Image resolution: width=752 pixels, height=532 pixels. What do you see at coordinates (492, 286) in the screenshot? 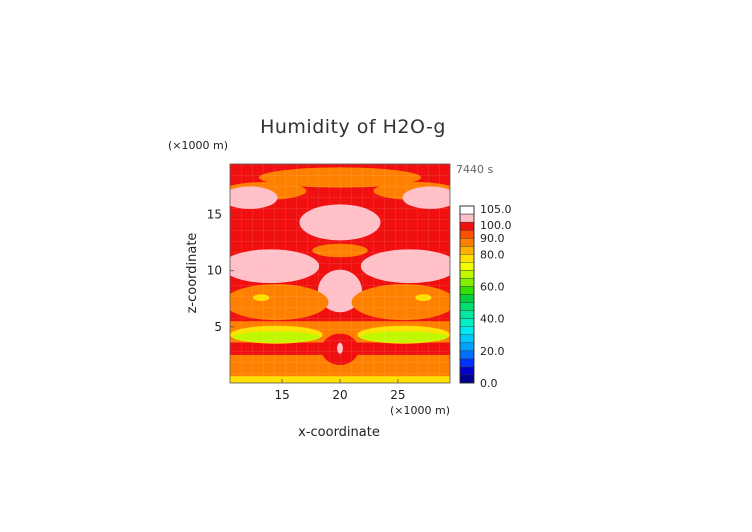
I see `colorbar-label: 60.0` at bounding box center [492, 286].